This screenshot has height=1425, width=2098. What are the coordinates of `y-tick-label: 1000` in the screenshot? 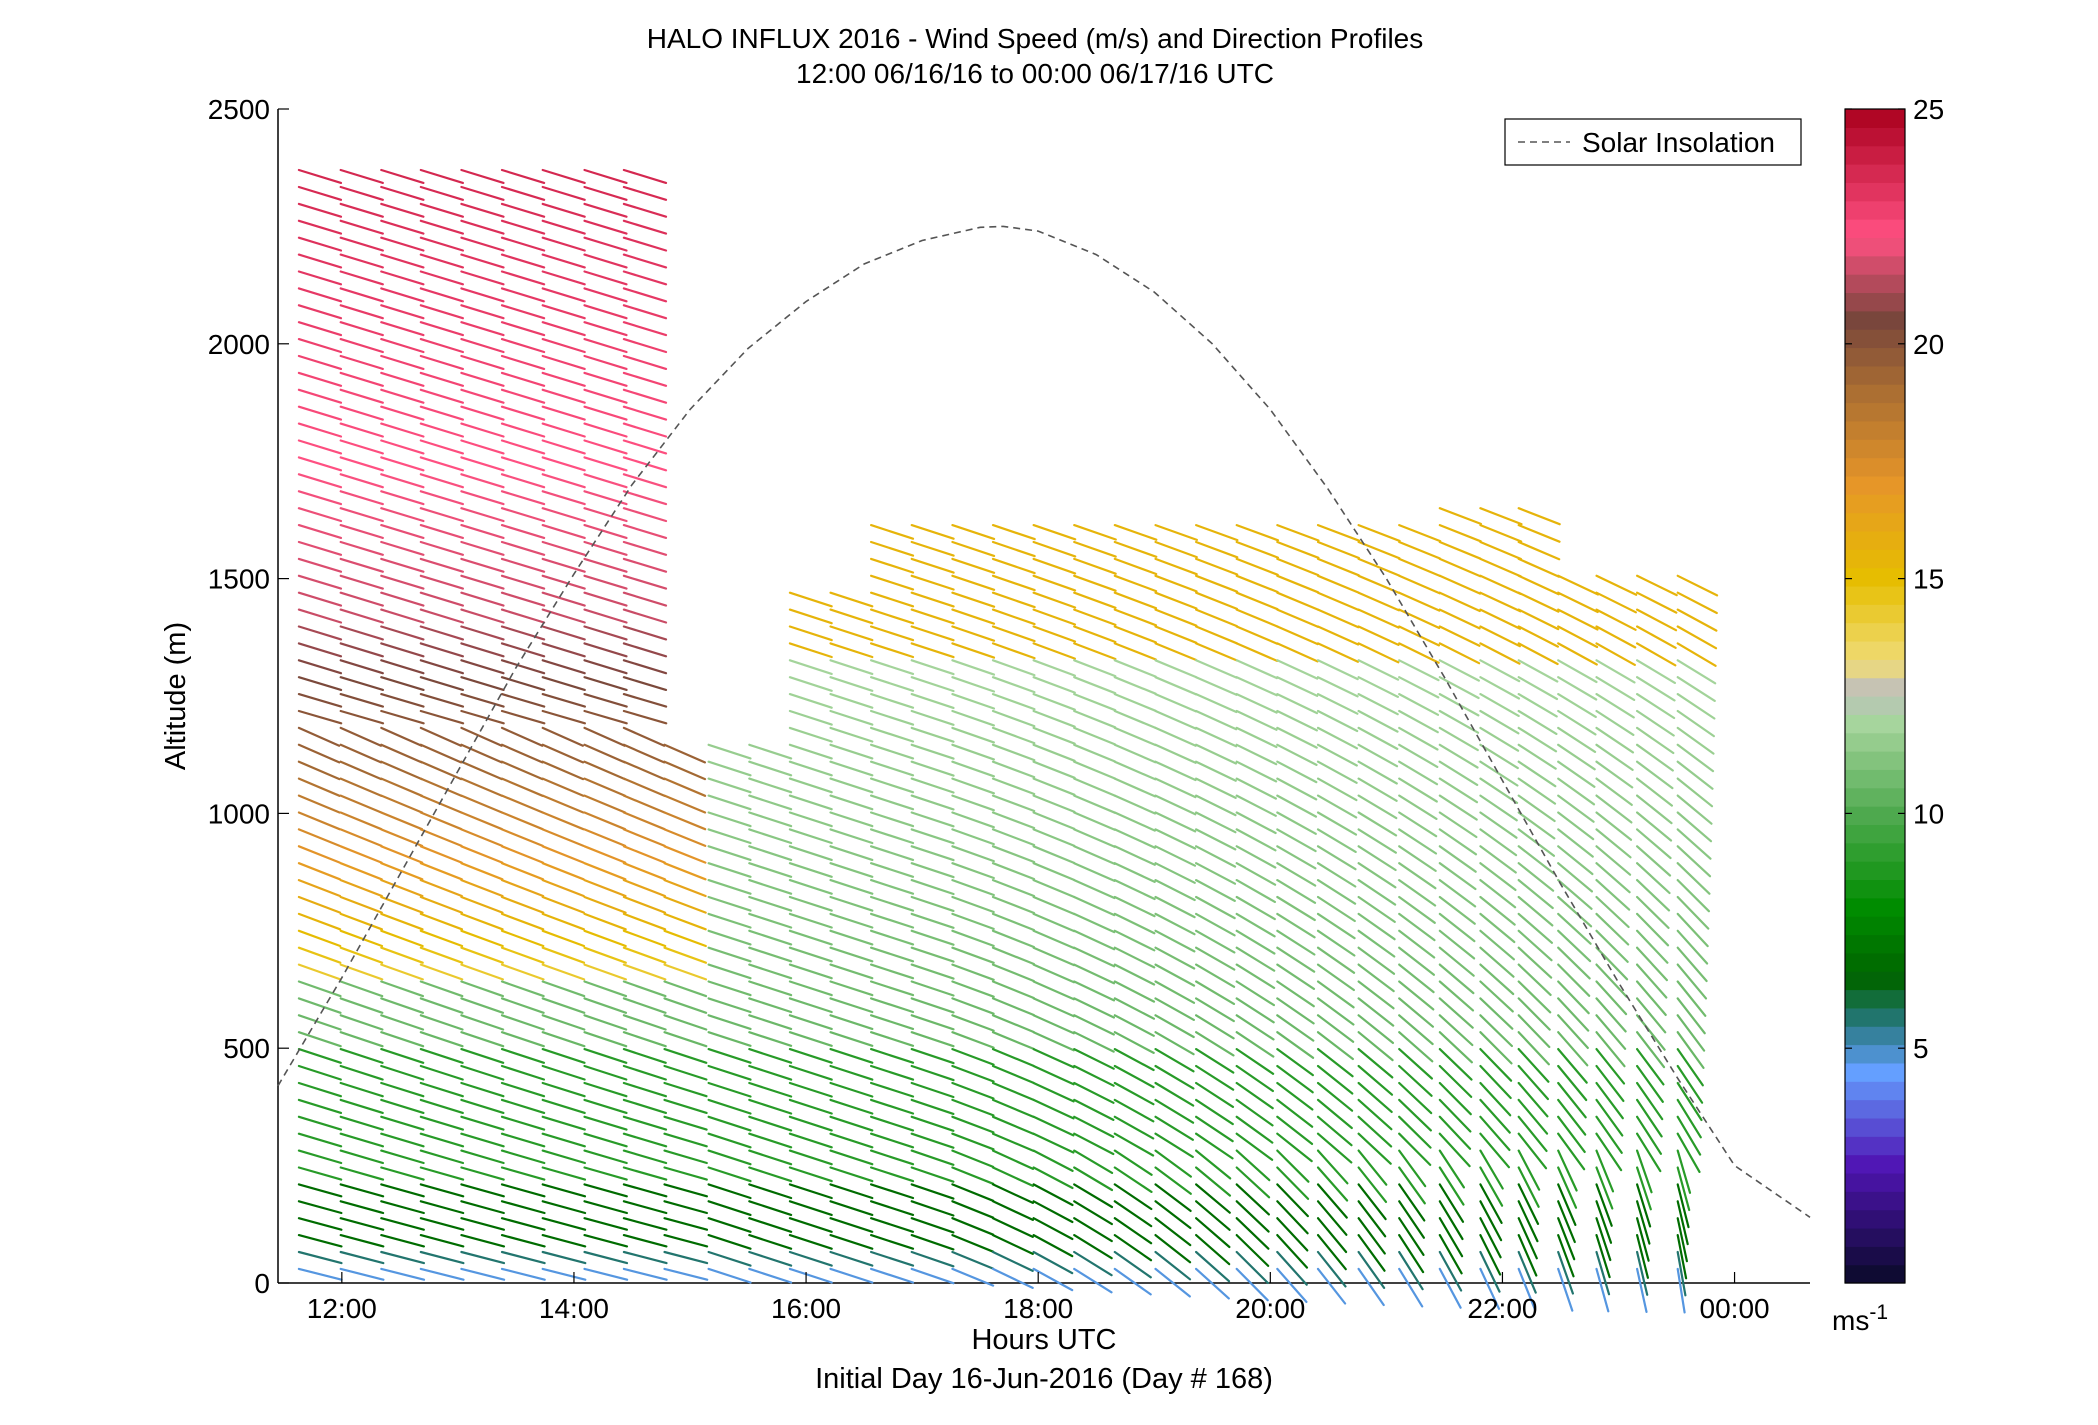 It's located at (239, 813).